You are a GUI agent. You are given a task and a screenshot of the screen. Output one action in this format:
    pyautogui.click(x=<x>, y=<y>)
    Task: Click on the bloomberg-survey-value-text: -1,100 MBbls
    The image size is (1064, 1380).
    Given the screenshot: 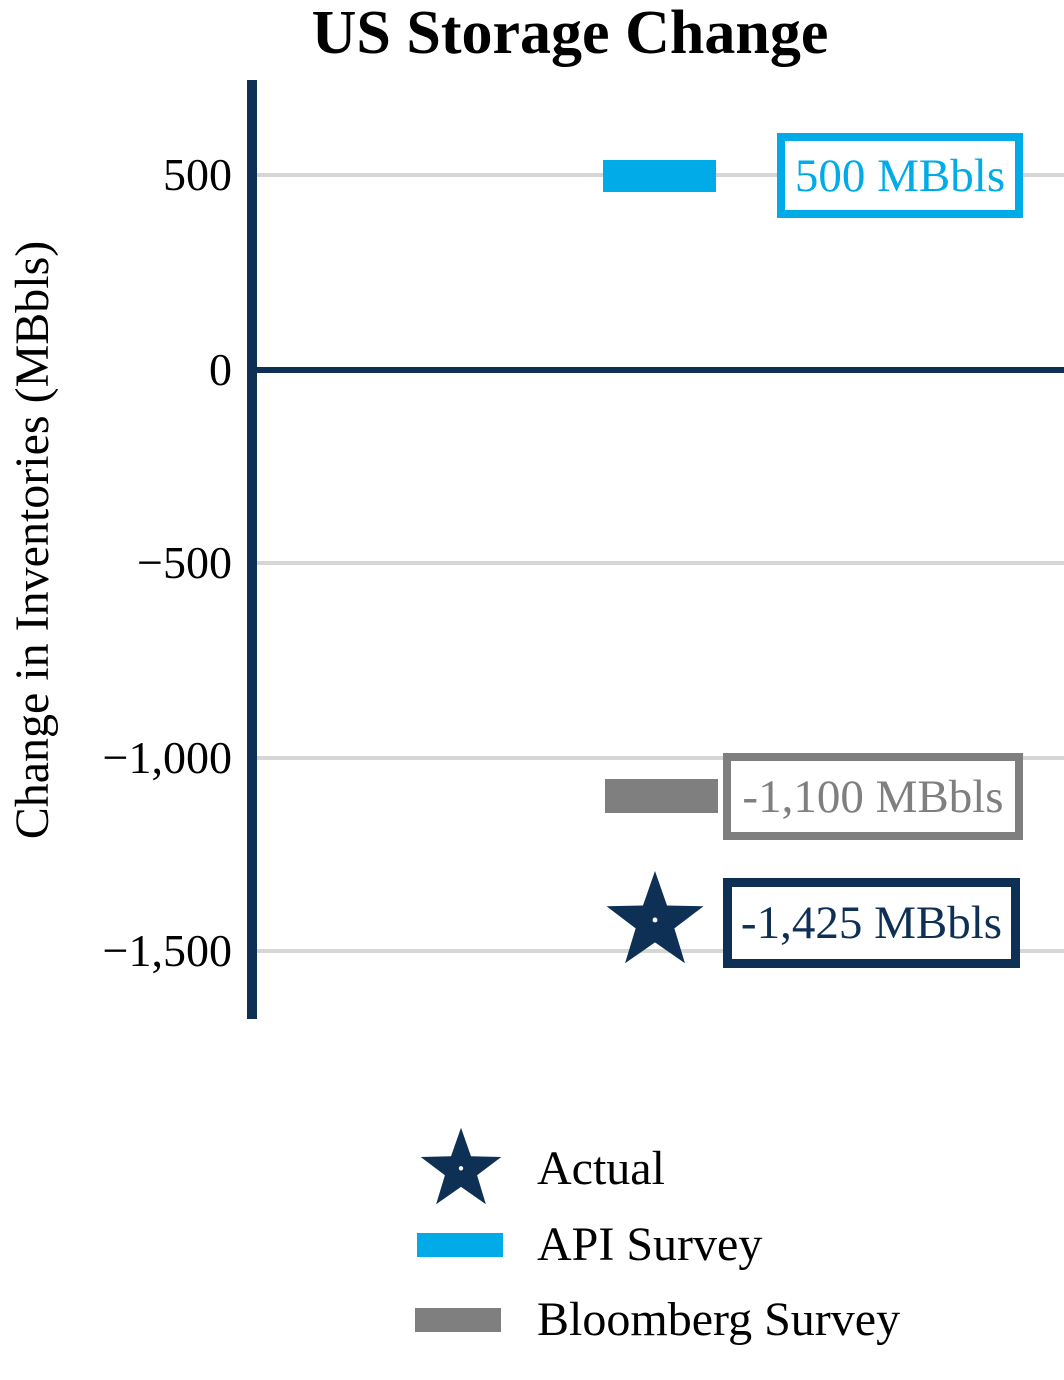 What is the action you would take?
    pyautogui.click(x=873, y=796)
    